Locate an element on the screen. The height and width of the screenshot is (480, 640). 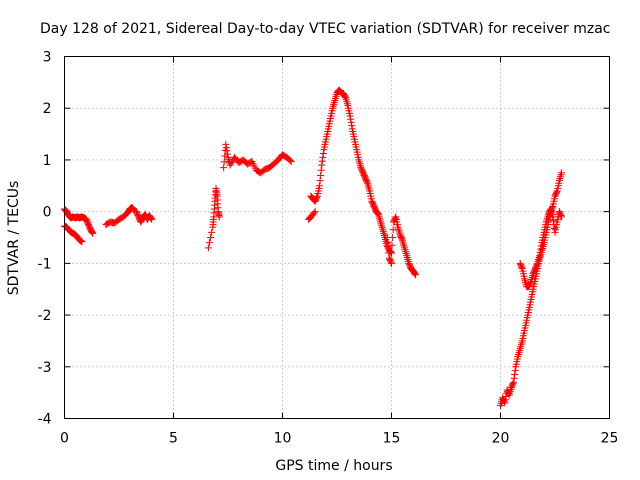
x-tick-label: 10 is located at coordinates (283, 439).